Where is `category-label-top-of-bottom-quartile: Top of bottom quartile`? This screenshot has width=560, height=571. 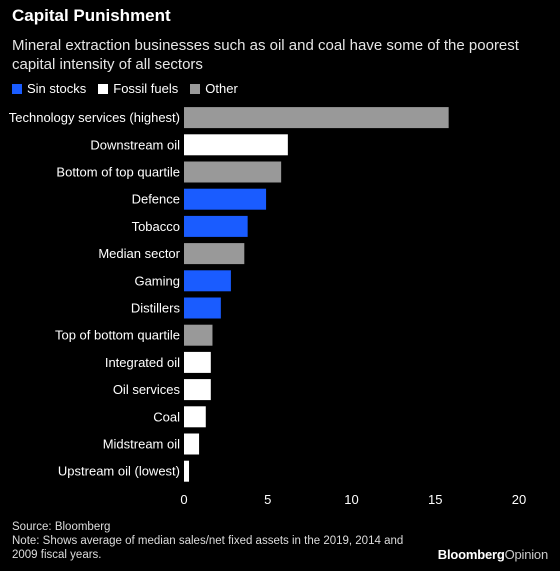 category-label-top-of-bottom-quartile: Top of bottom quartile is located at coordinates (117, 335).